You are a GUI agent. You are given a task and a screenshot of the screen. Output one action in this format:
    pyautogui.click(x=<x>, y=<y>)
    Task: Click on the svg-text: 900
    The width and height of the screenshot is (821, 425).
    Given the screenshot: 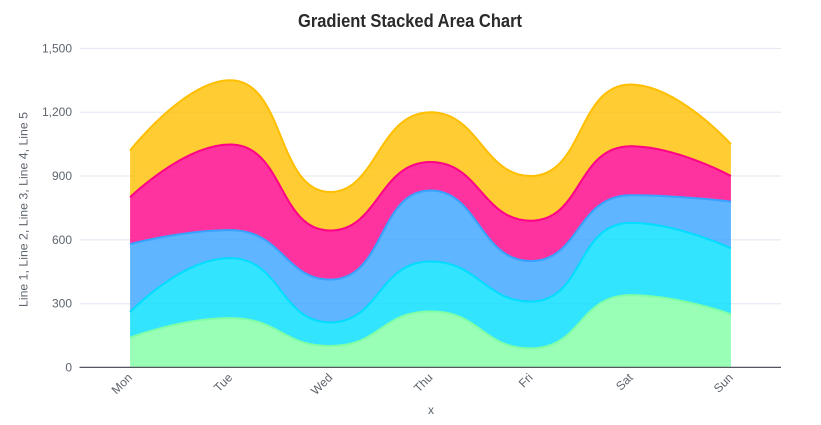 What is the action you would take?
    pyautogui.click(x=62, y=176)
    